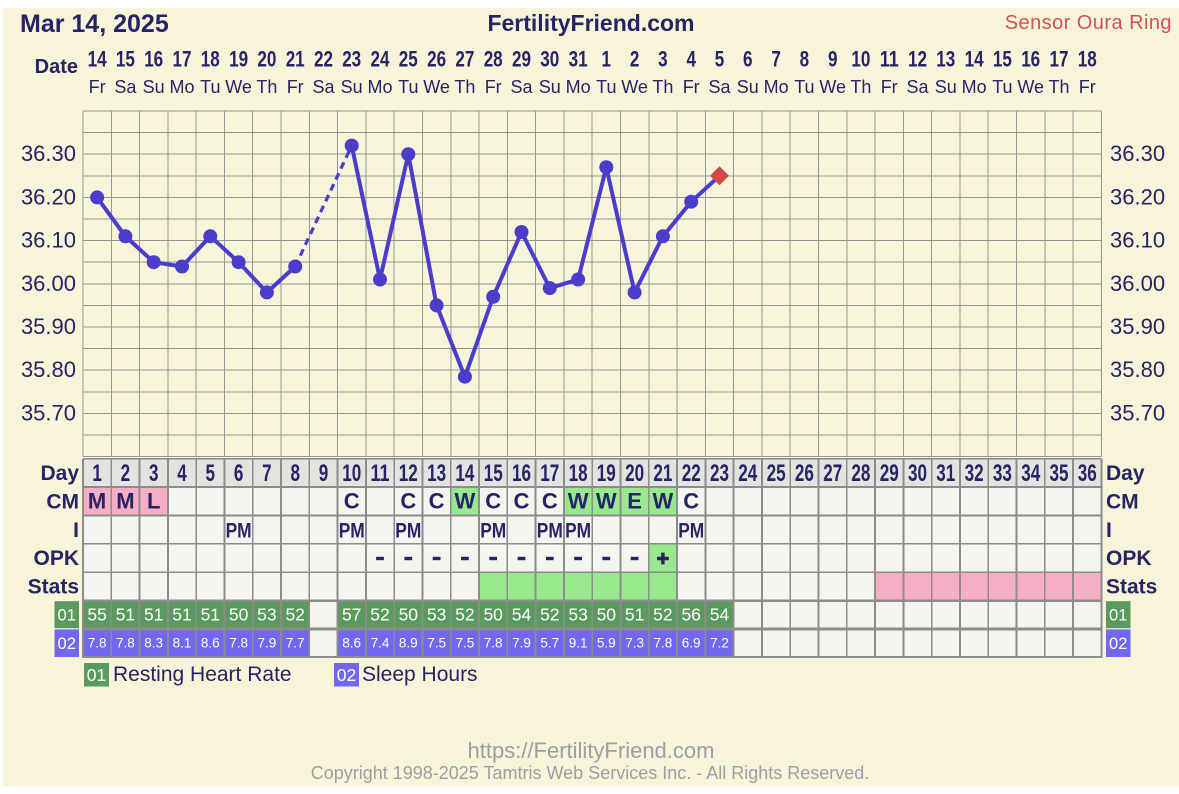 Image resolution: width=1179 pixels, height=794 pixels. I want to click on svg-text: 21, so click(295, 58).